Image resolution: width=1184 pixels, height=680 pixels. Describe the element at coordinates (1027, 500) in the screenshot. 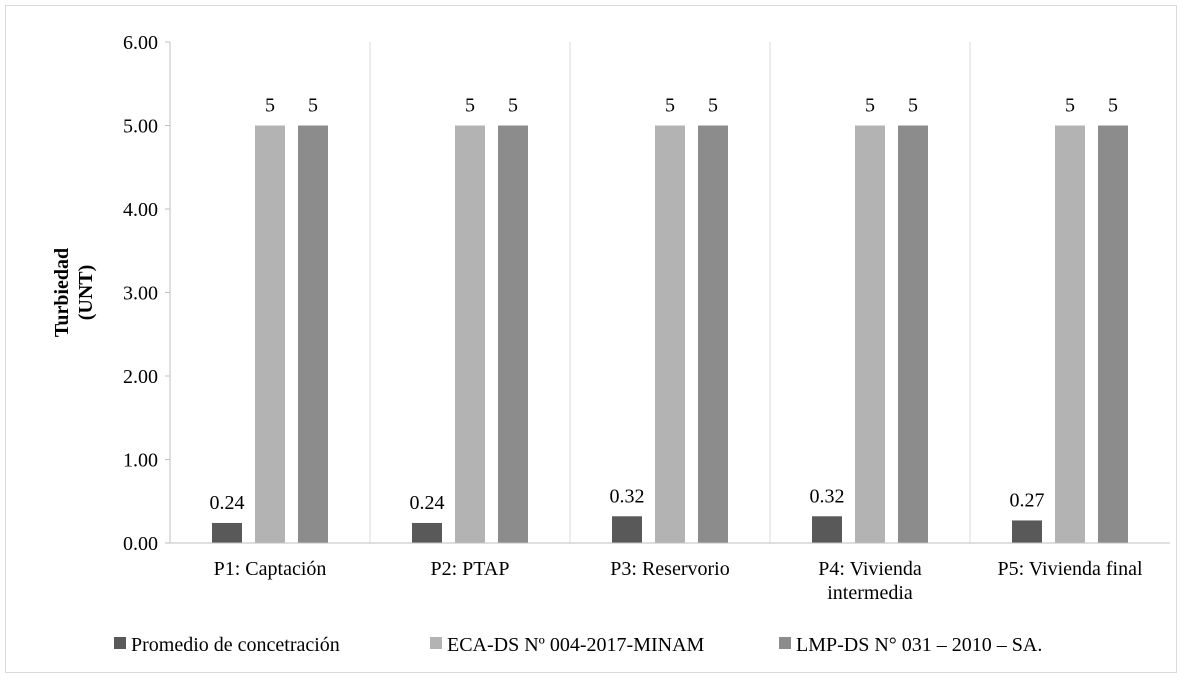

I see `data-label: 0.27` at that location.